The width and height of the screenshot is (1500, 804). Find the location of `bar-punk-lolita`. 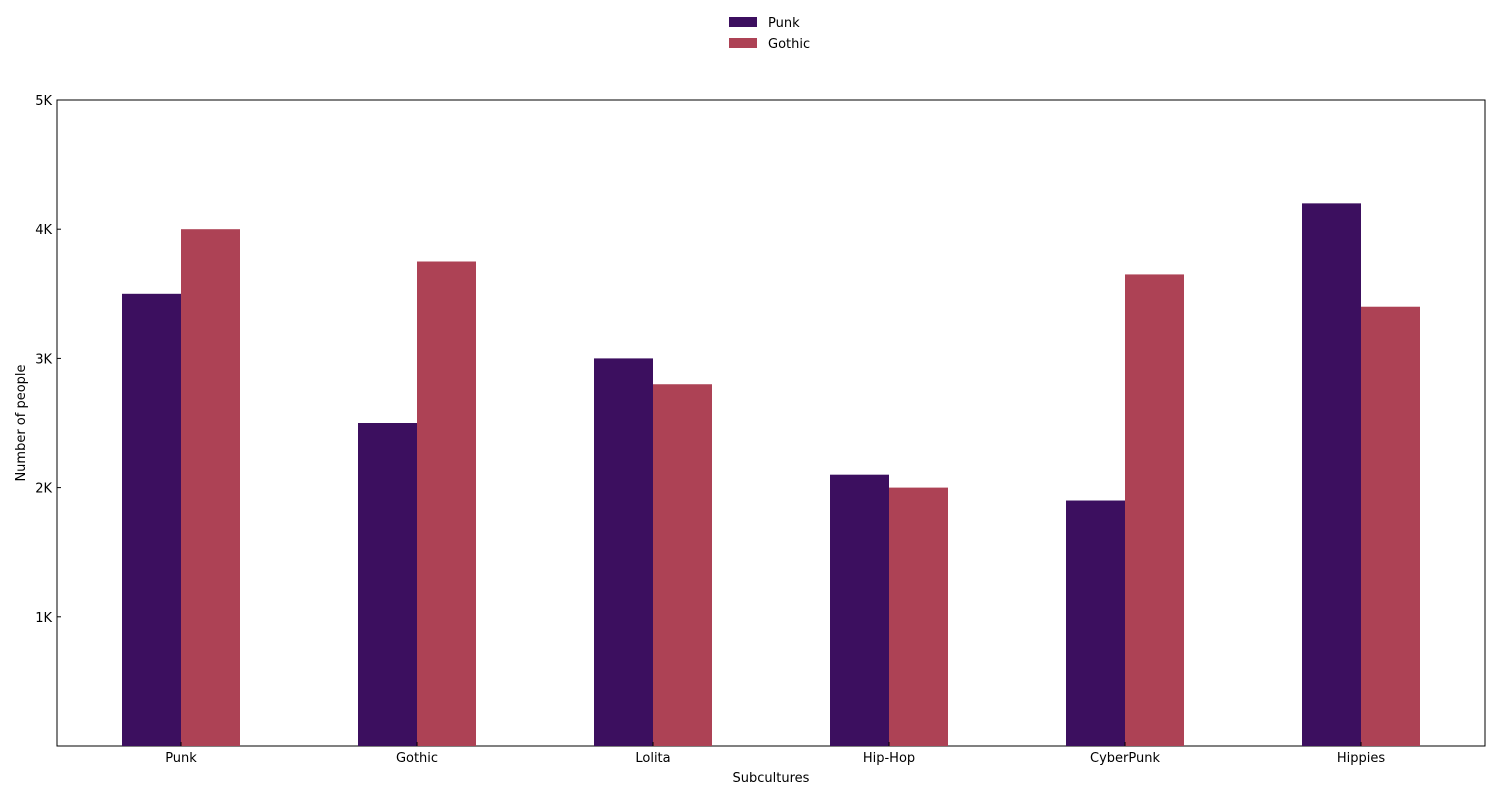

bar-punk-lolita is located at coordinates (623, 552).